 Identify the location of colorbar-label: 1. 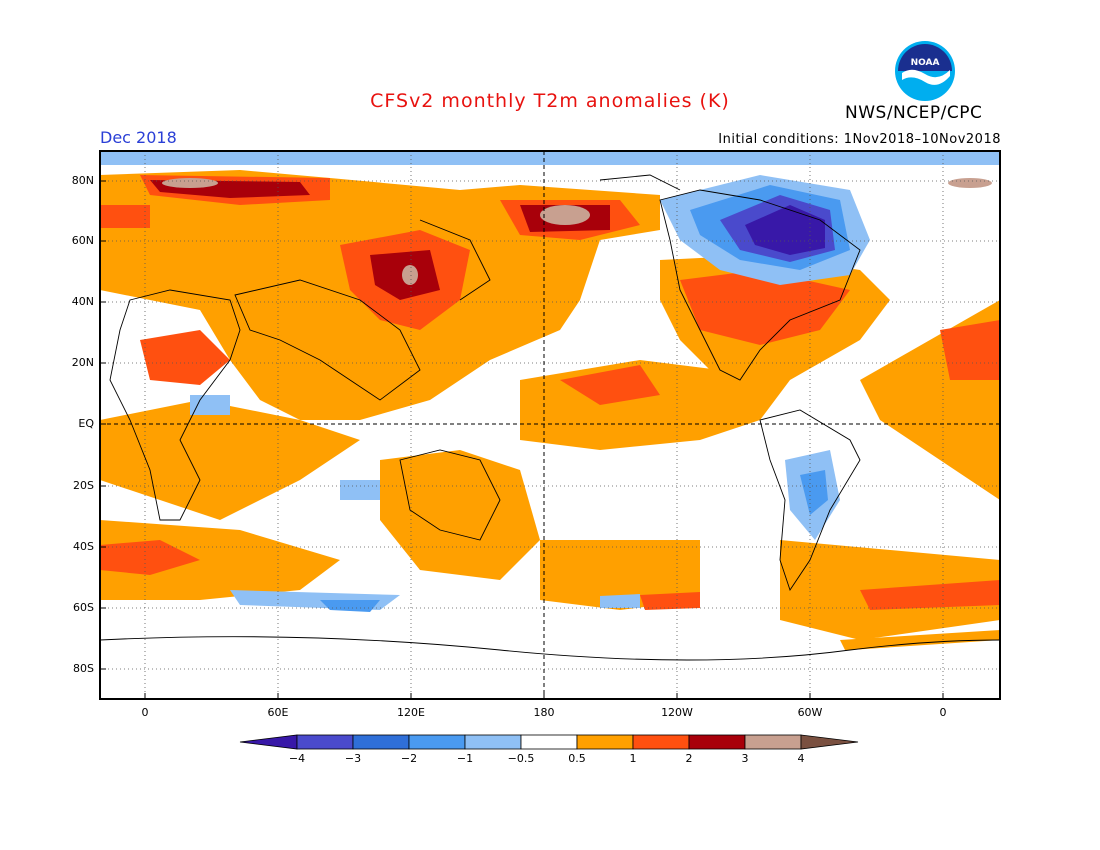
(633, 758).